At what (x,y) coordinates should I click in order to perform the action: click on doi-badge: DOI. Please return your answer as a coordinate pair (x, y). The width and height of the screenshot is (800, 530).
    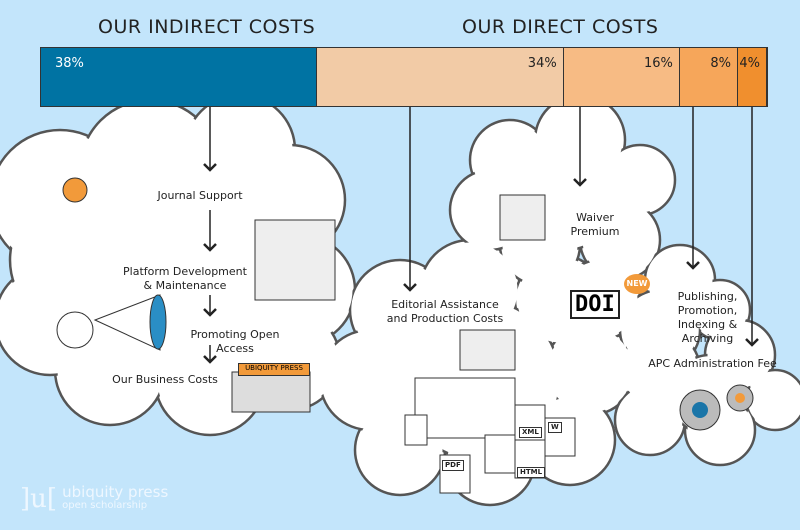
    Looking at the image, I should click on (595, 304).